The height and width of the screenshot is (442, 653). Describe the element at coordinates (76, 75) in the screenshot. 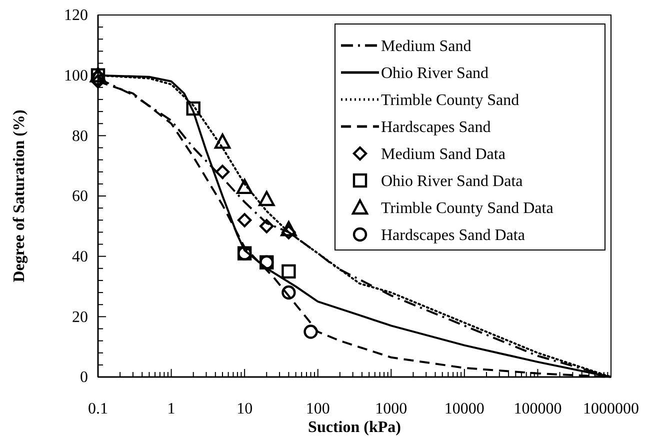

I see `y-tick-label: 100` at that location.